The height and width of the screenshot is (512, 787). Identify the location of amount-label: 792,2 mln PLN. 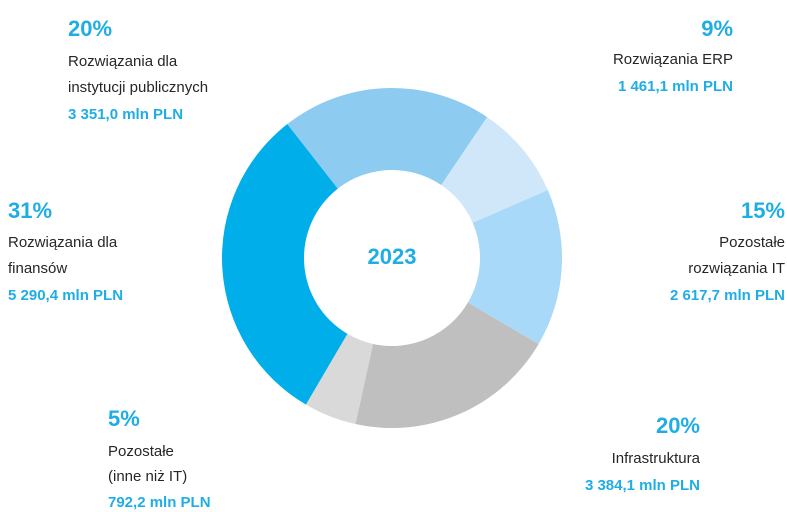
(159, 502).